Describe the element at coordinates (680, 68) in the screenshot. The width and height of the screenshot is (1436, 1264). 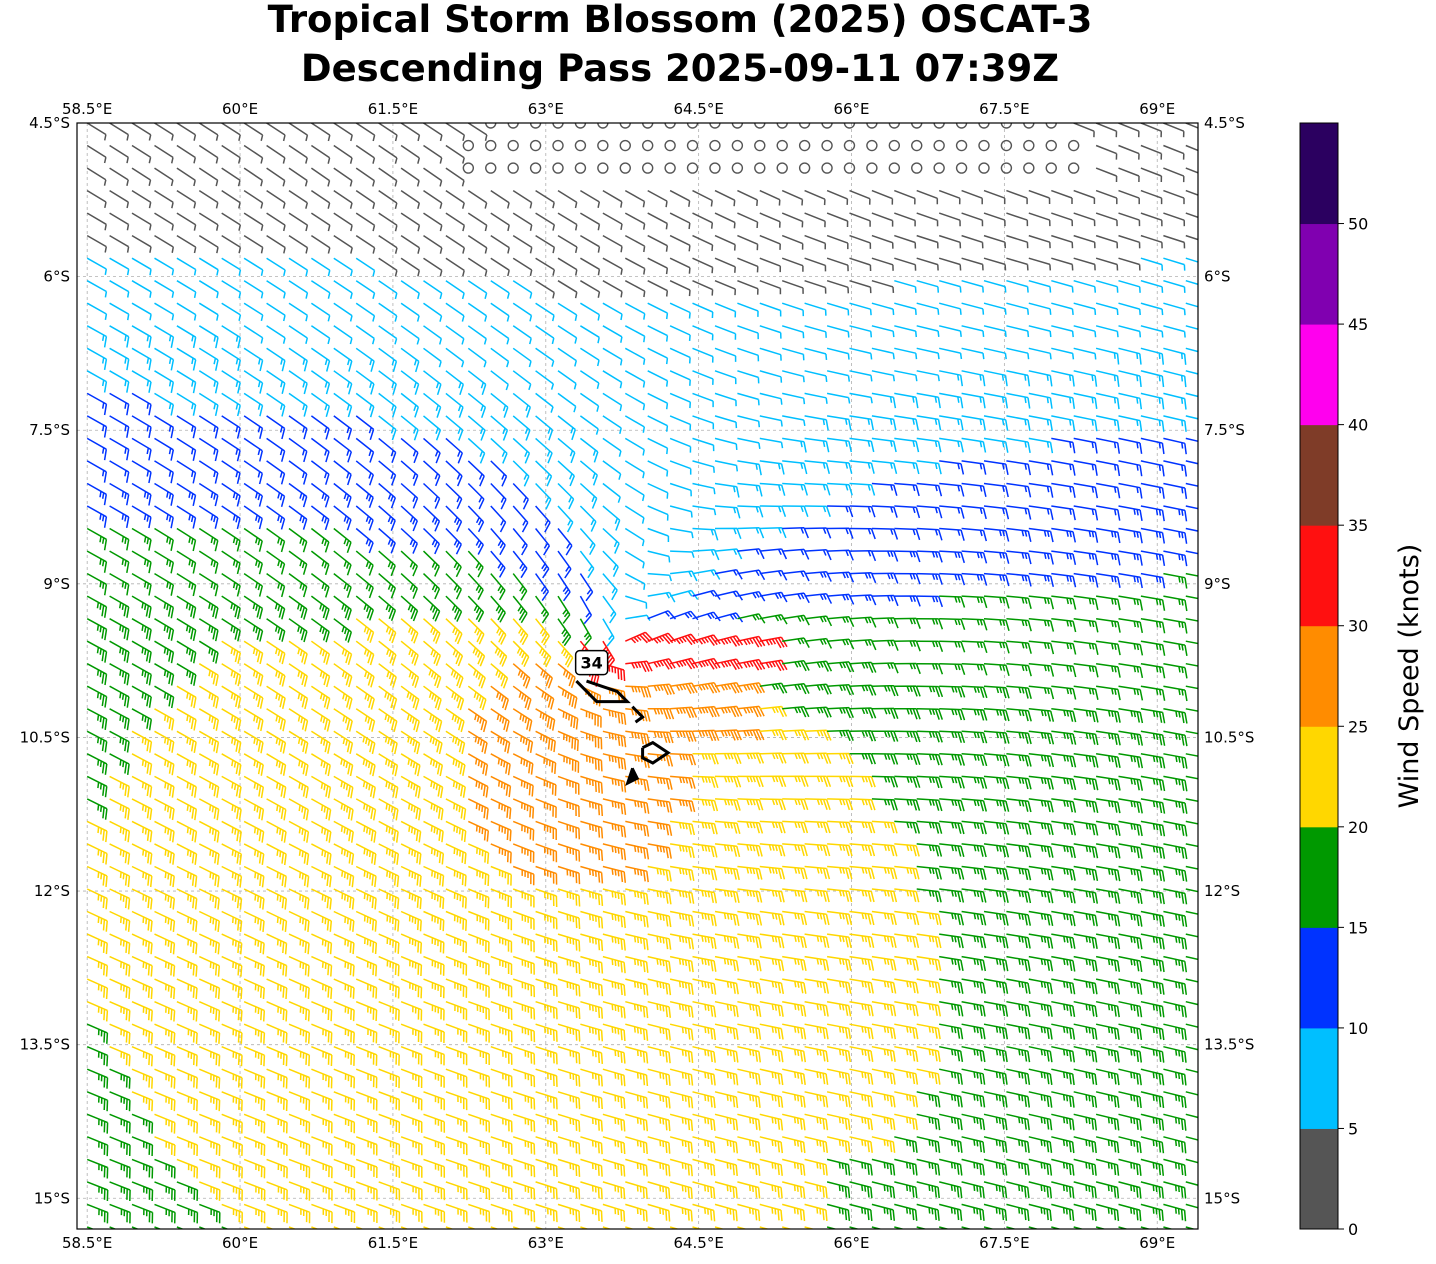
I see `chart-title-line2: Descending Pass 2025-09-11 07:39Z` at that location.